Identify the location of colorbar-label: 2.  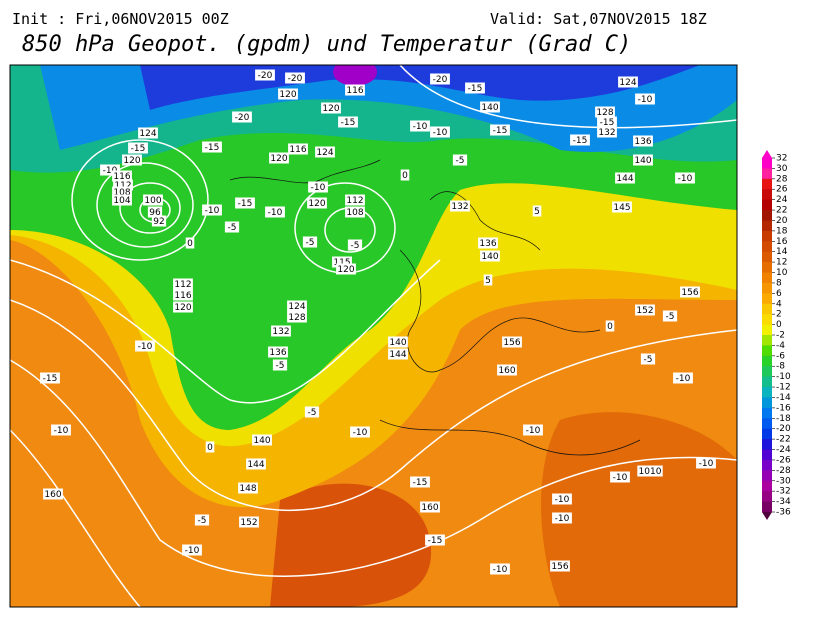
(779, 315).